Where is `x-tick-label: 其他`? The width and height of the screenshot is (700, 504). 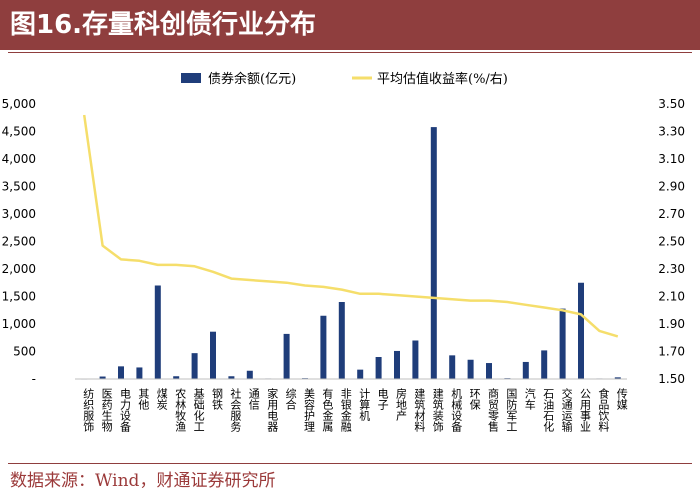
x-tick-label: 其他 is located at coordinates (143, 399).